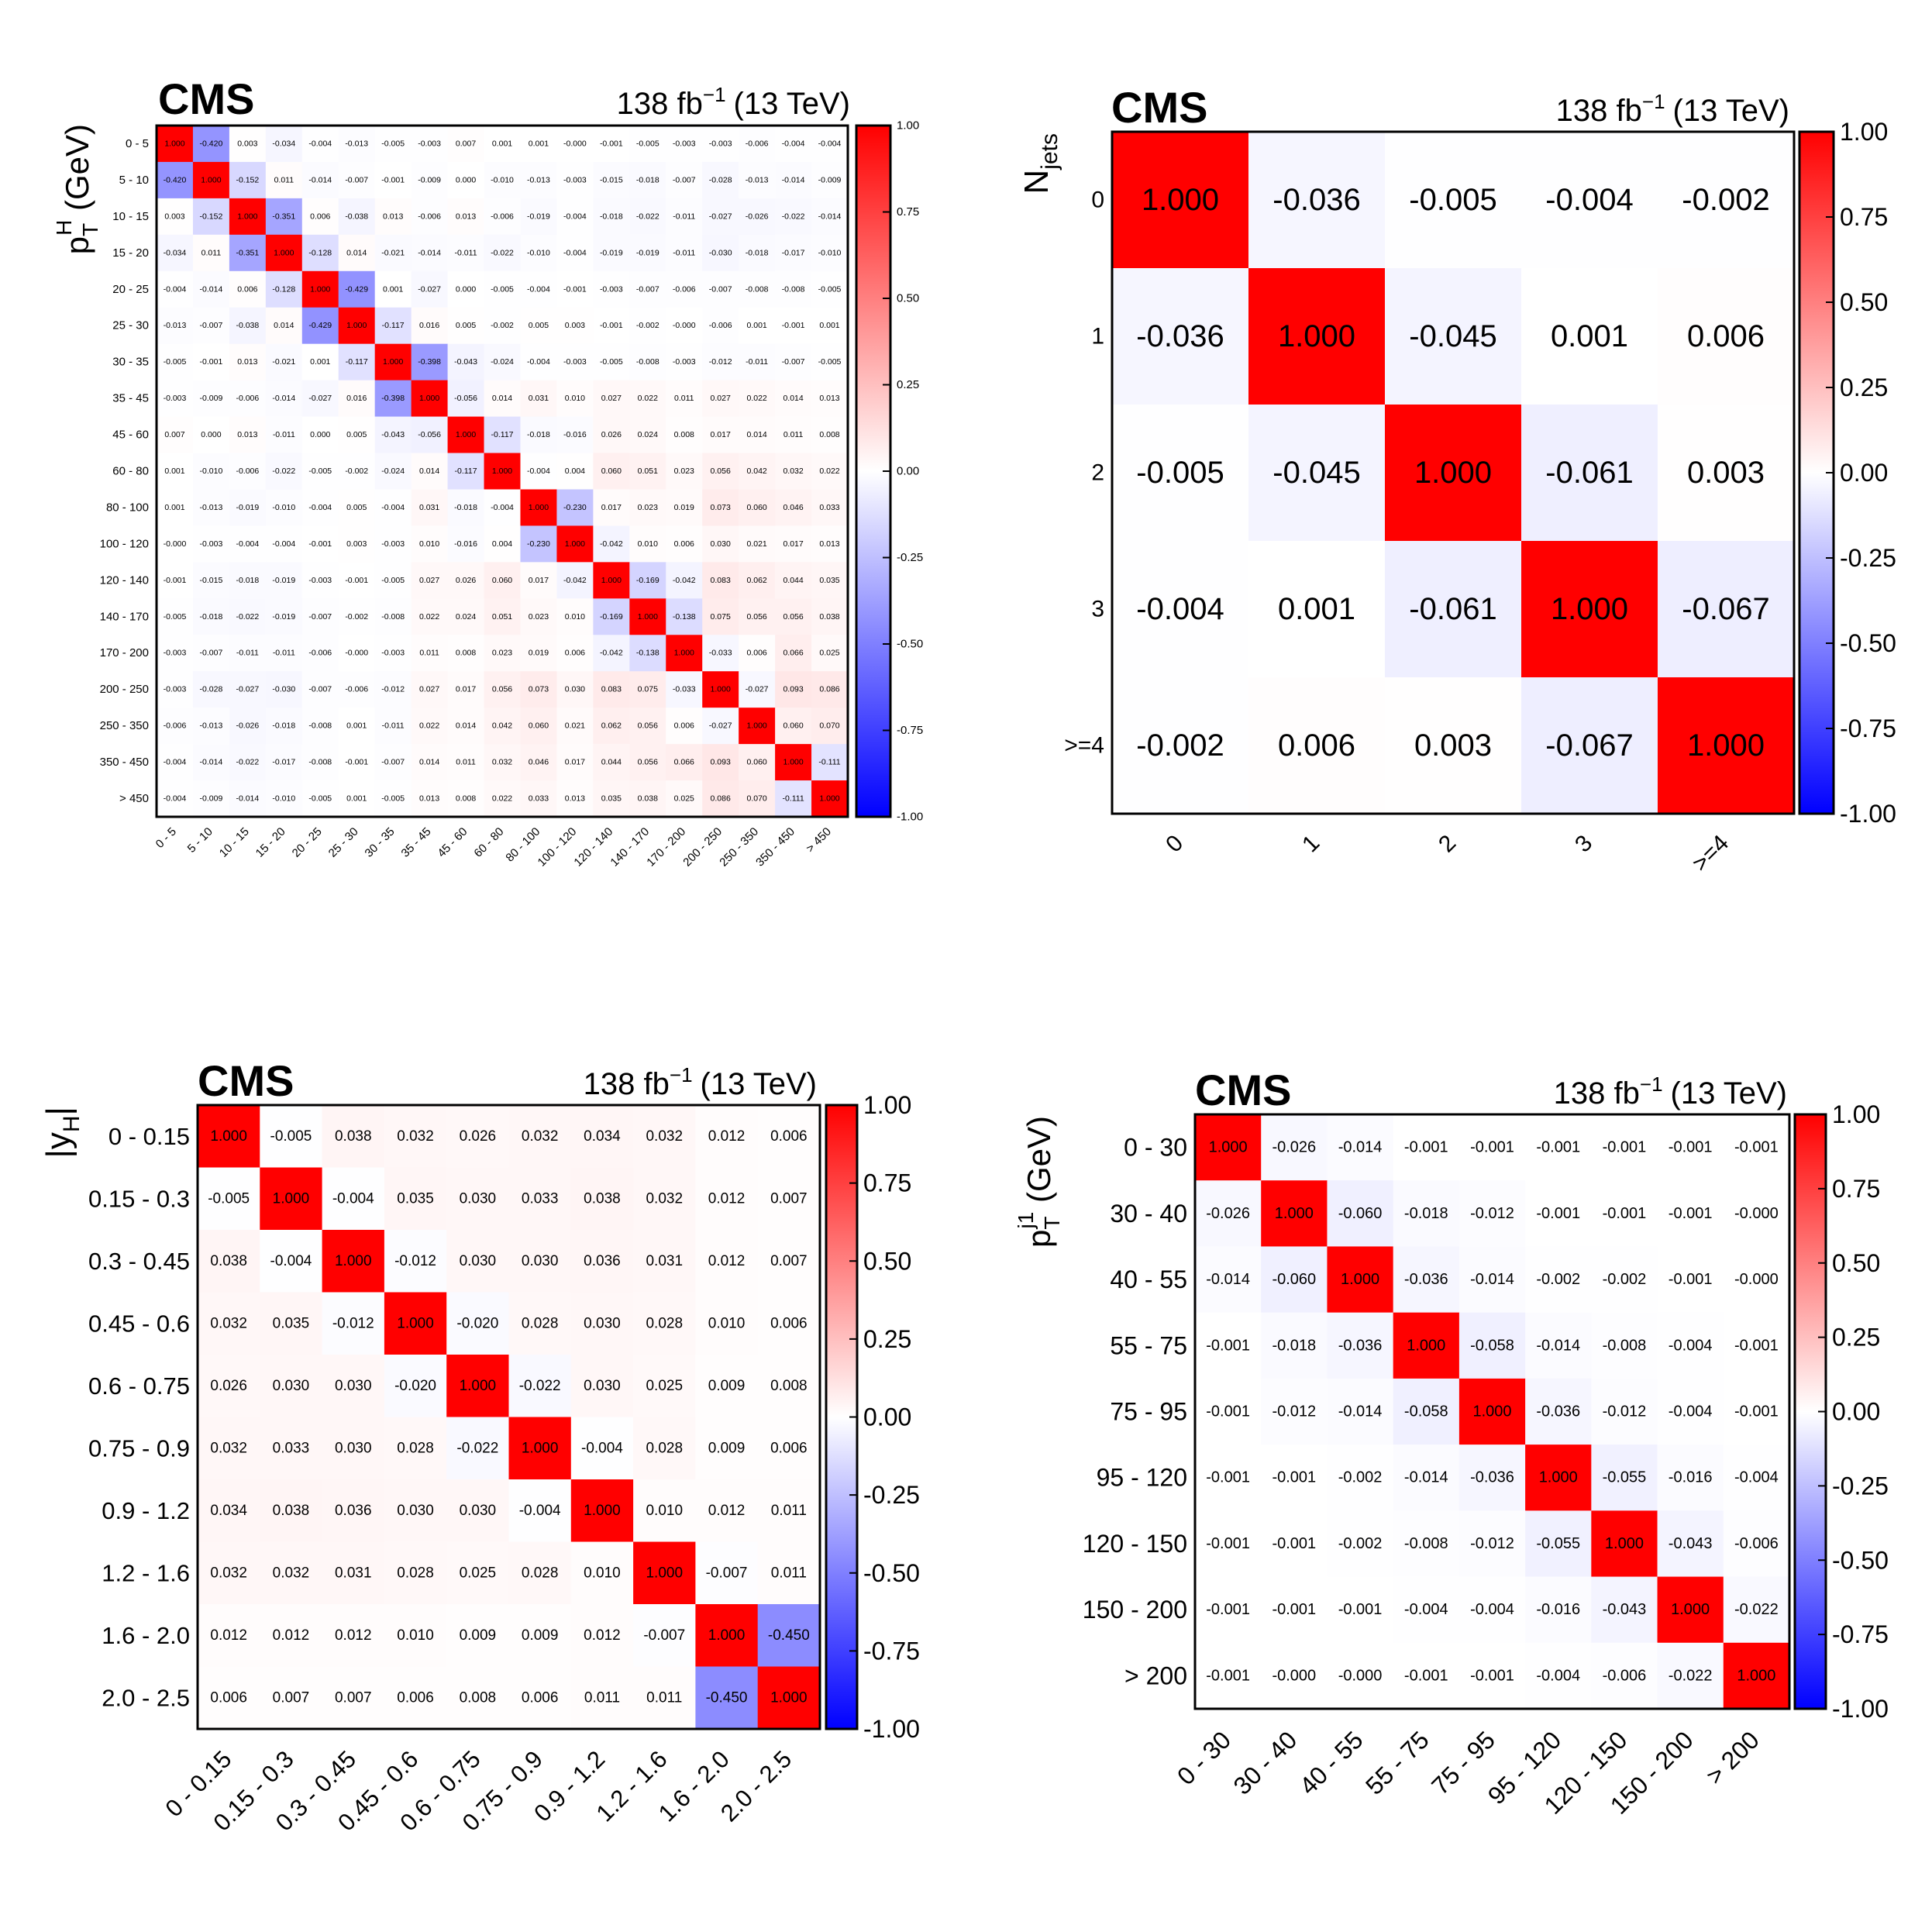 Image resolution: width=1932 pixels, height=1918 pixels. Describe the element at coordinates (270, 842) in the screenshot. I see `x-tick-label: 15 - 20` at that location.